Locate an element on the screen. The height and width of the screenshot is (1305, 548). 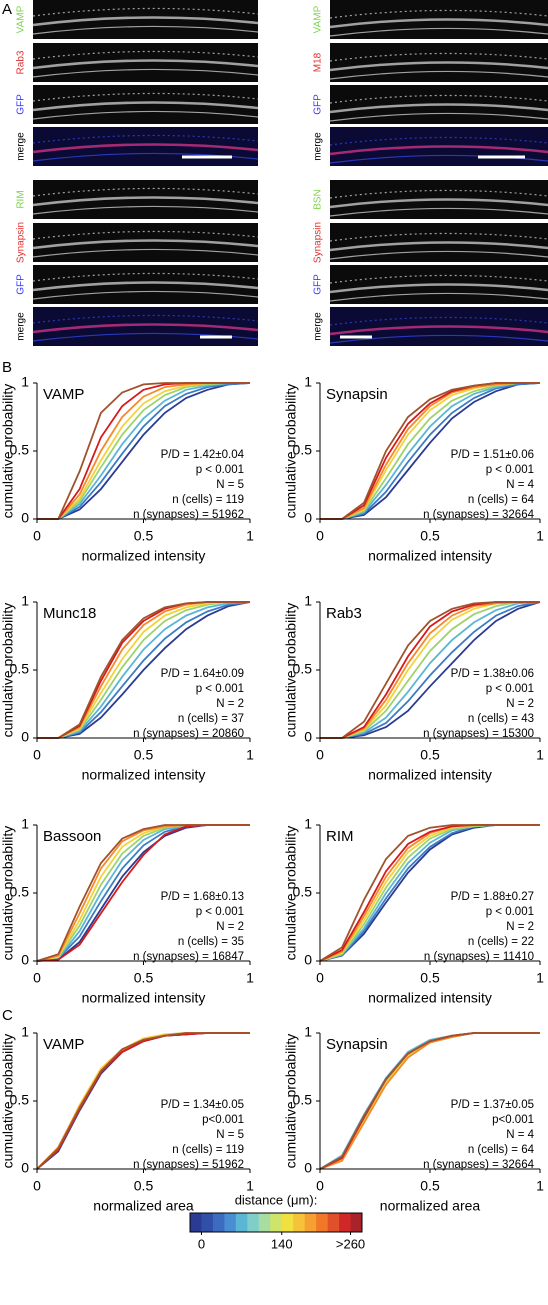
chart-title: Munc18 is located at coordinates (69, 613).